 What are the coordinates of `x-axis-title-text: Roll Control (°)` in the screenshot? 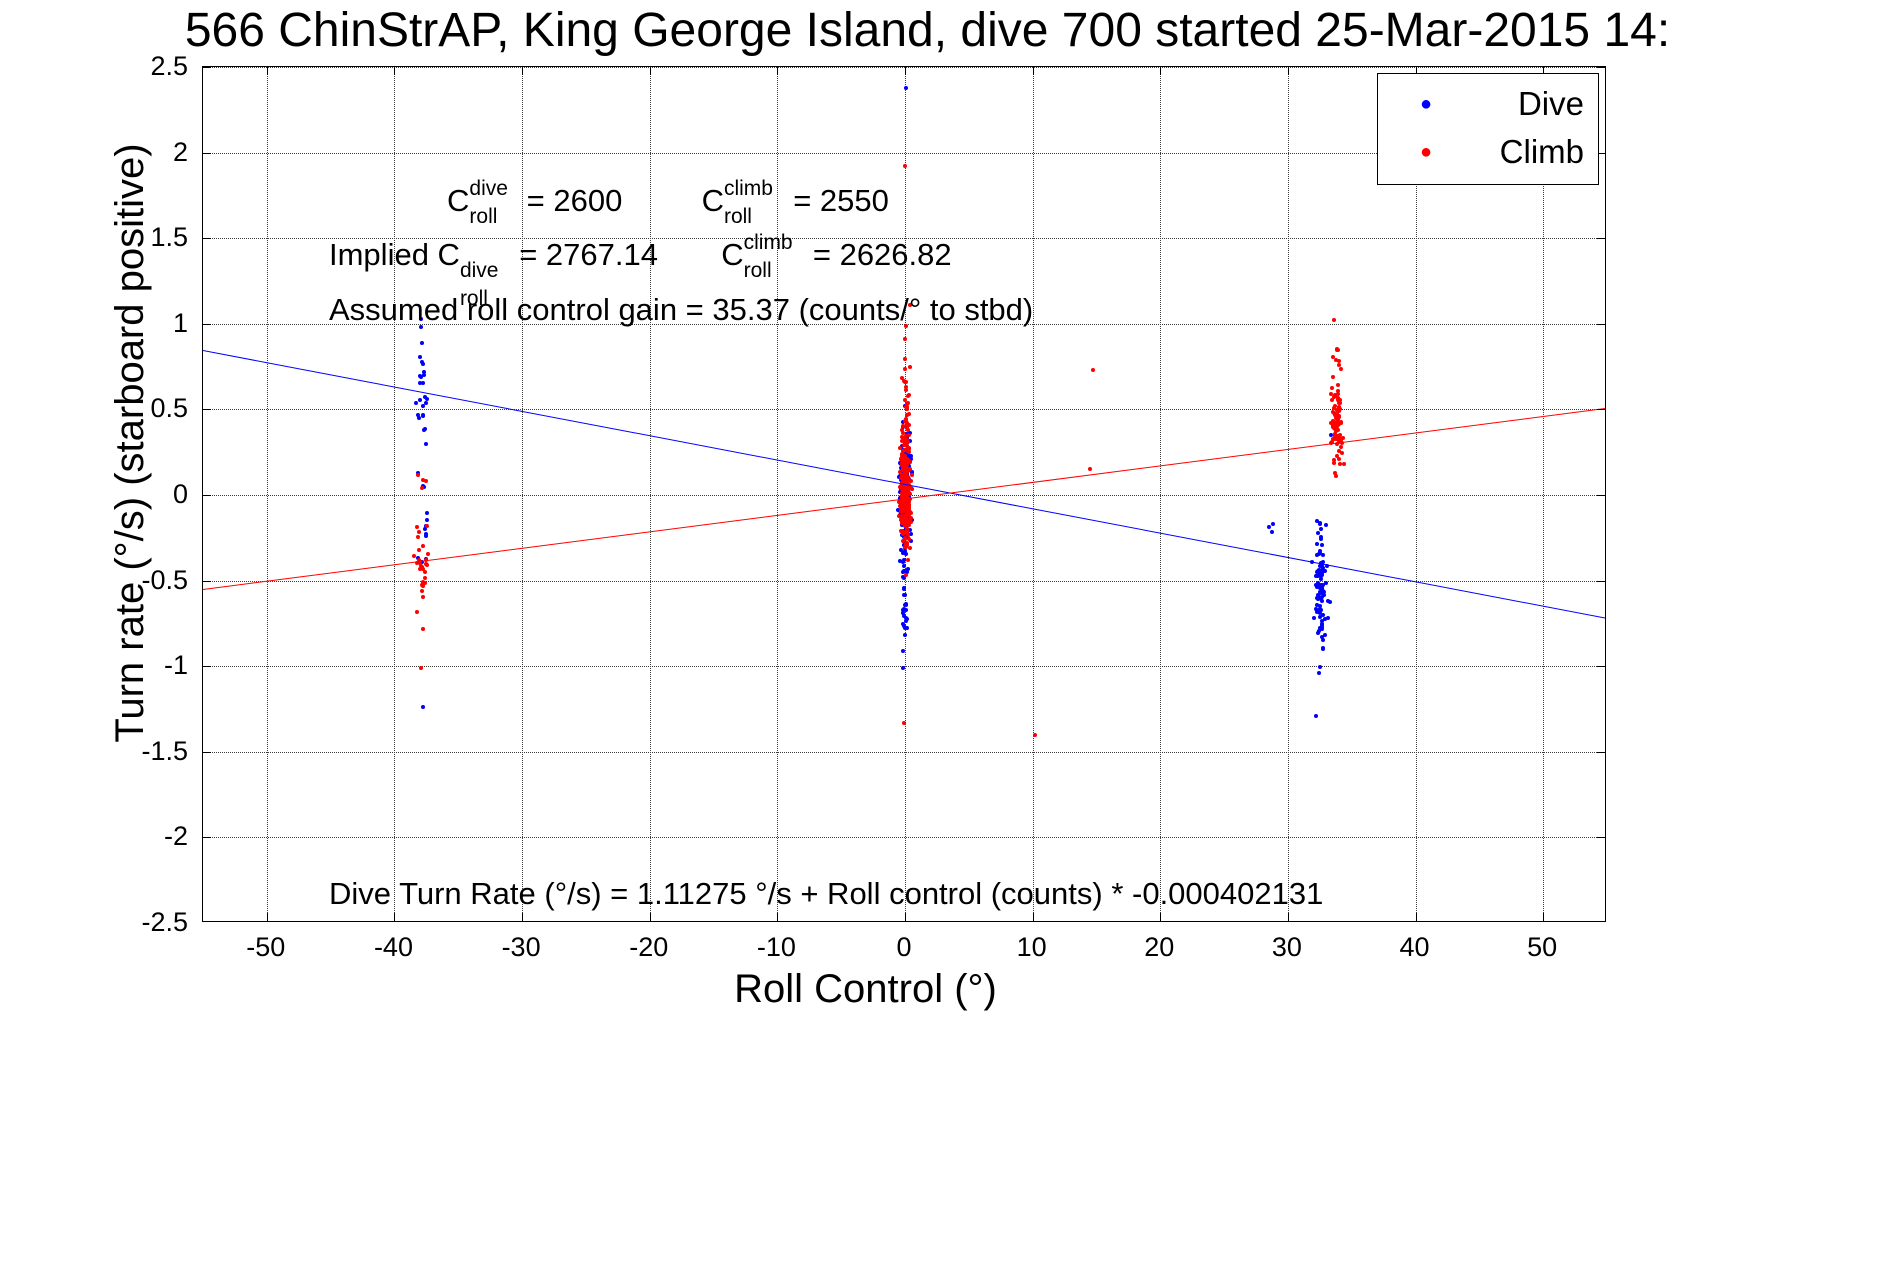 It's located at (865, 989).